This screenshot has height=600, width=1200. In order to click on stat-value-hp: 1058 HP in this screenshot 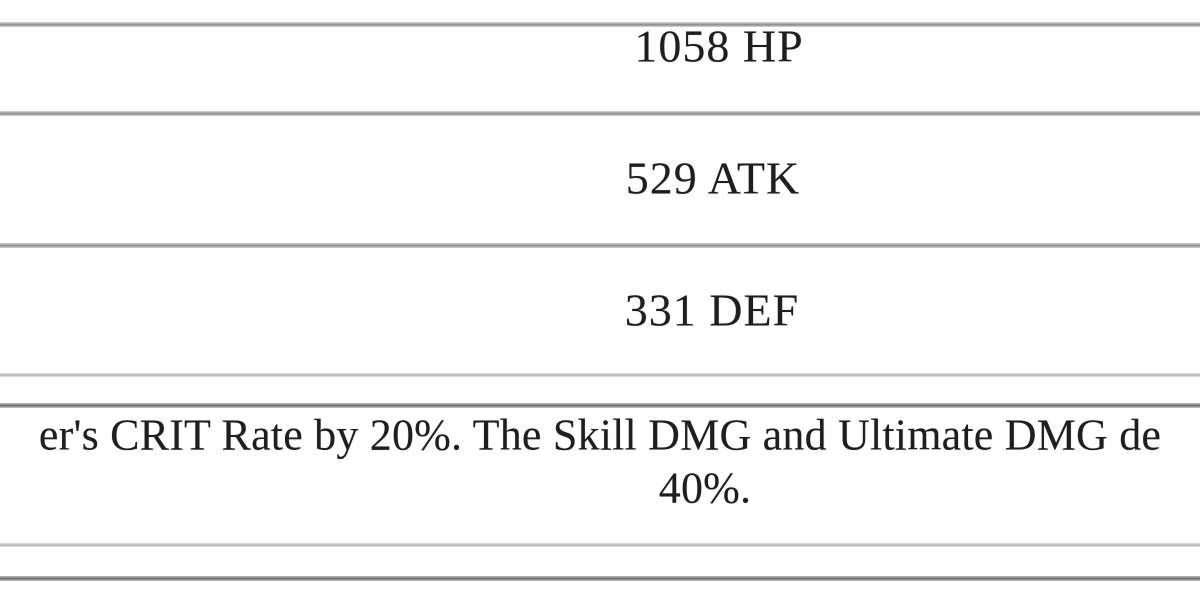, I will do `click(719, 46)`.